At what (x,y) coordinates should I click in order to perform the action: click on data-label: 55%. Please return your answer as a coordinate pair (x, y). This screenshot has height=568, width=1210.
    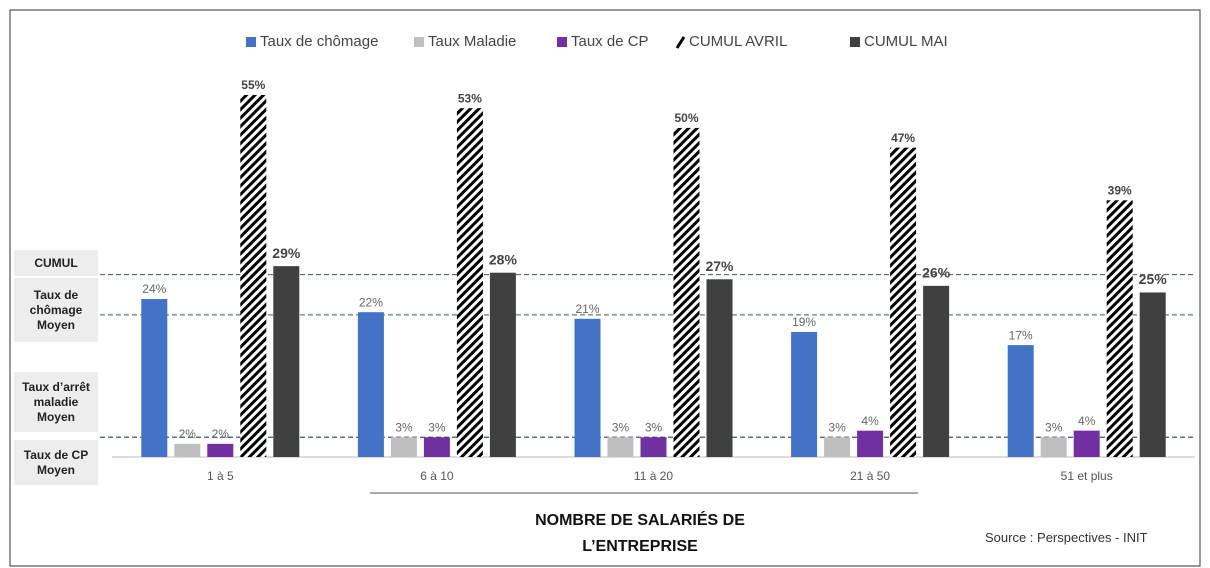
    Looking at the image, I should click on (253, 85).